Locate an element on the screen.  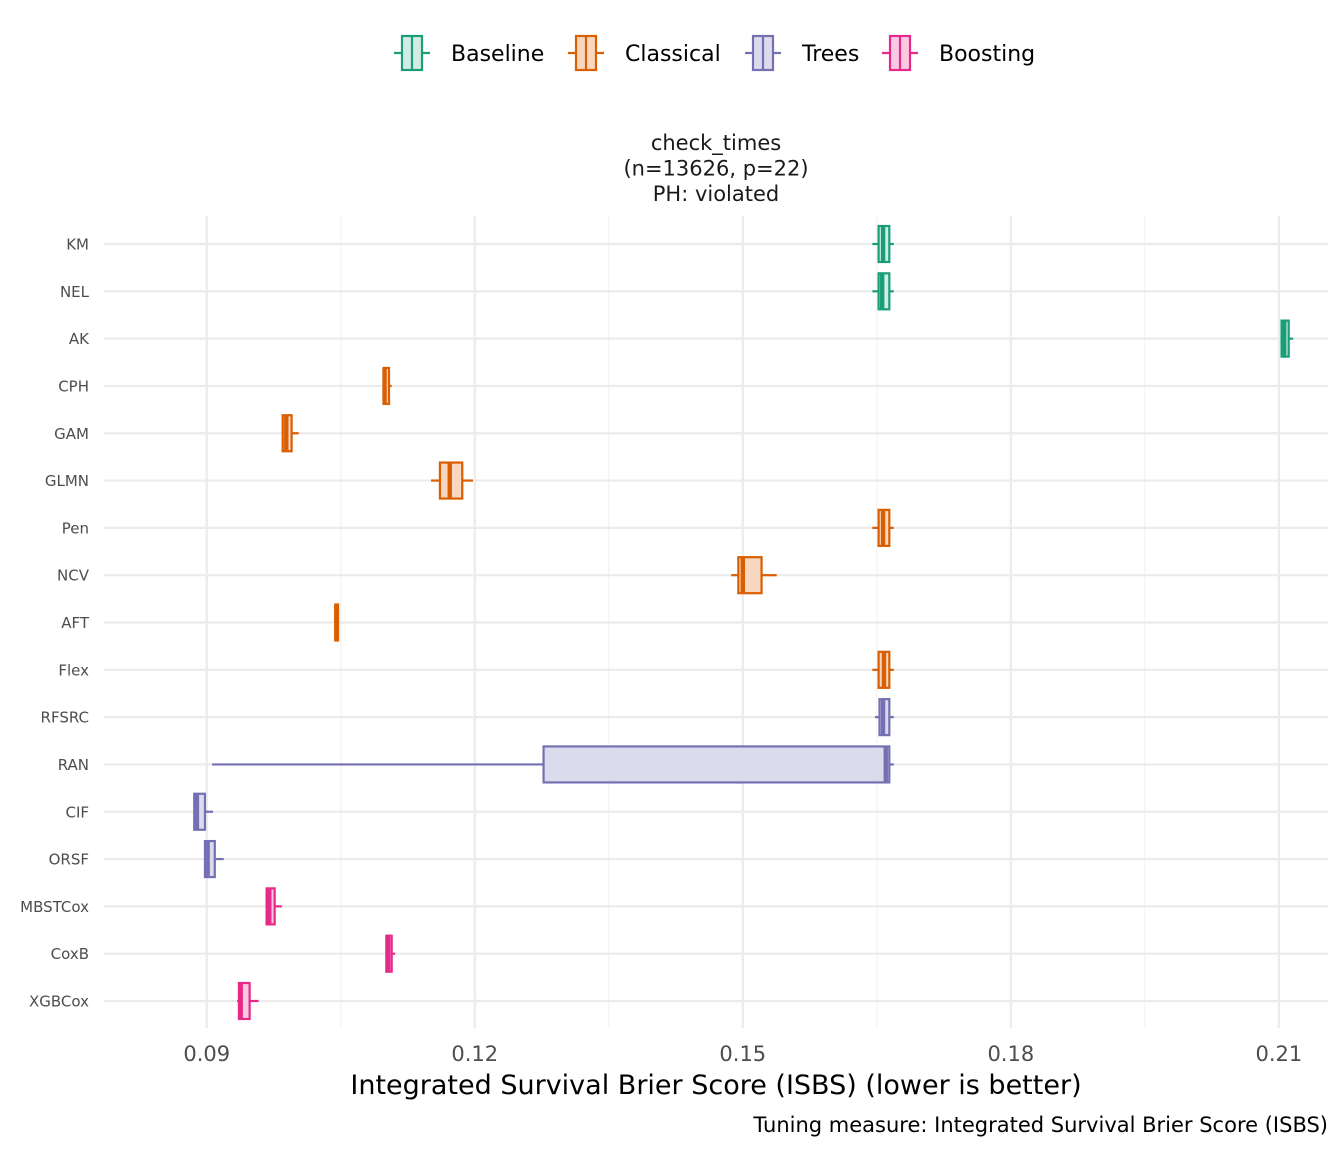
box-ran is located at coordinates (553, 764).